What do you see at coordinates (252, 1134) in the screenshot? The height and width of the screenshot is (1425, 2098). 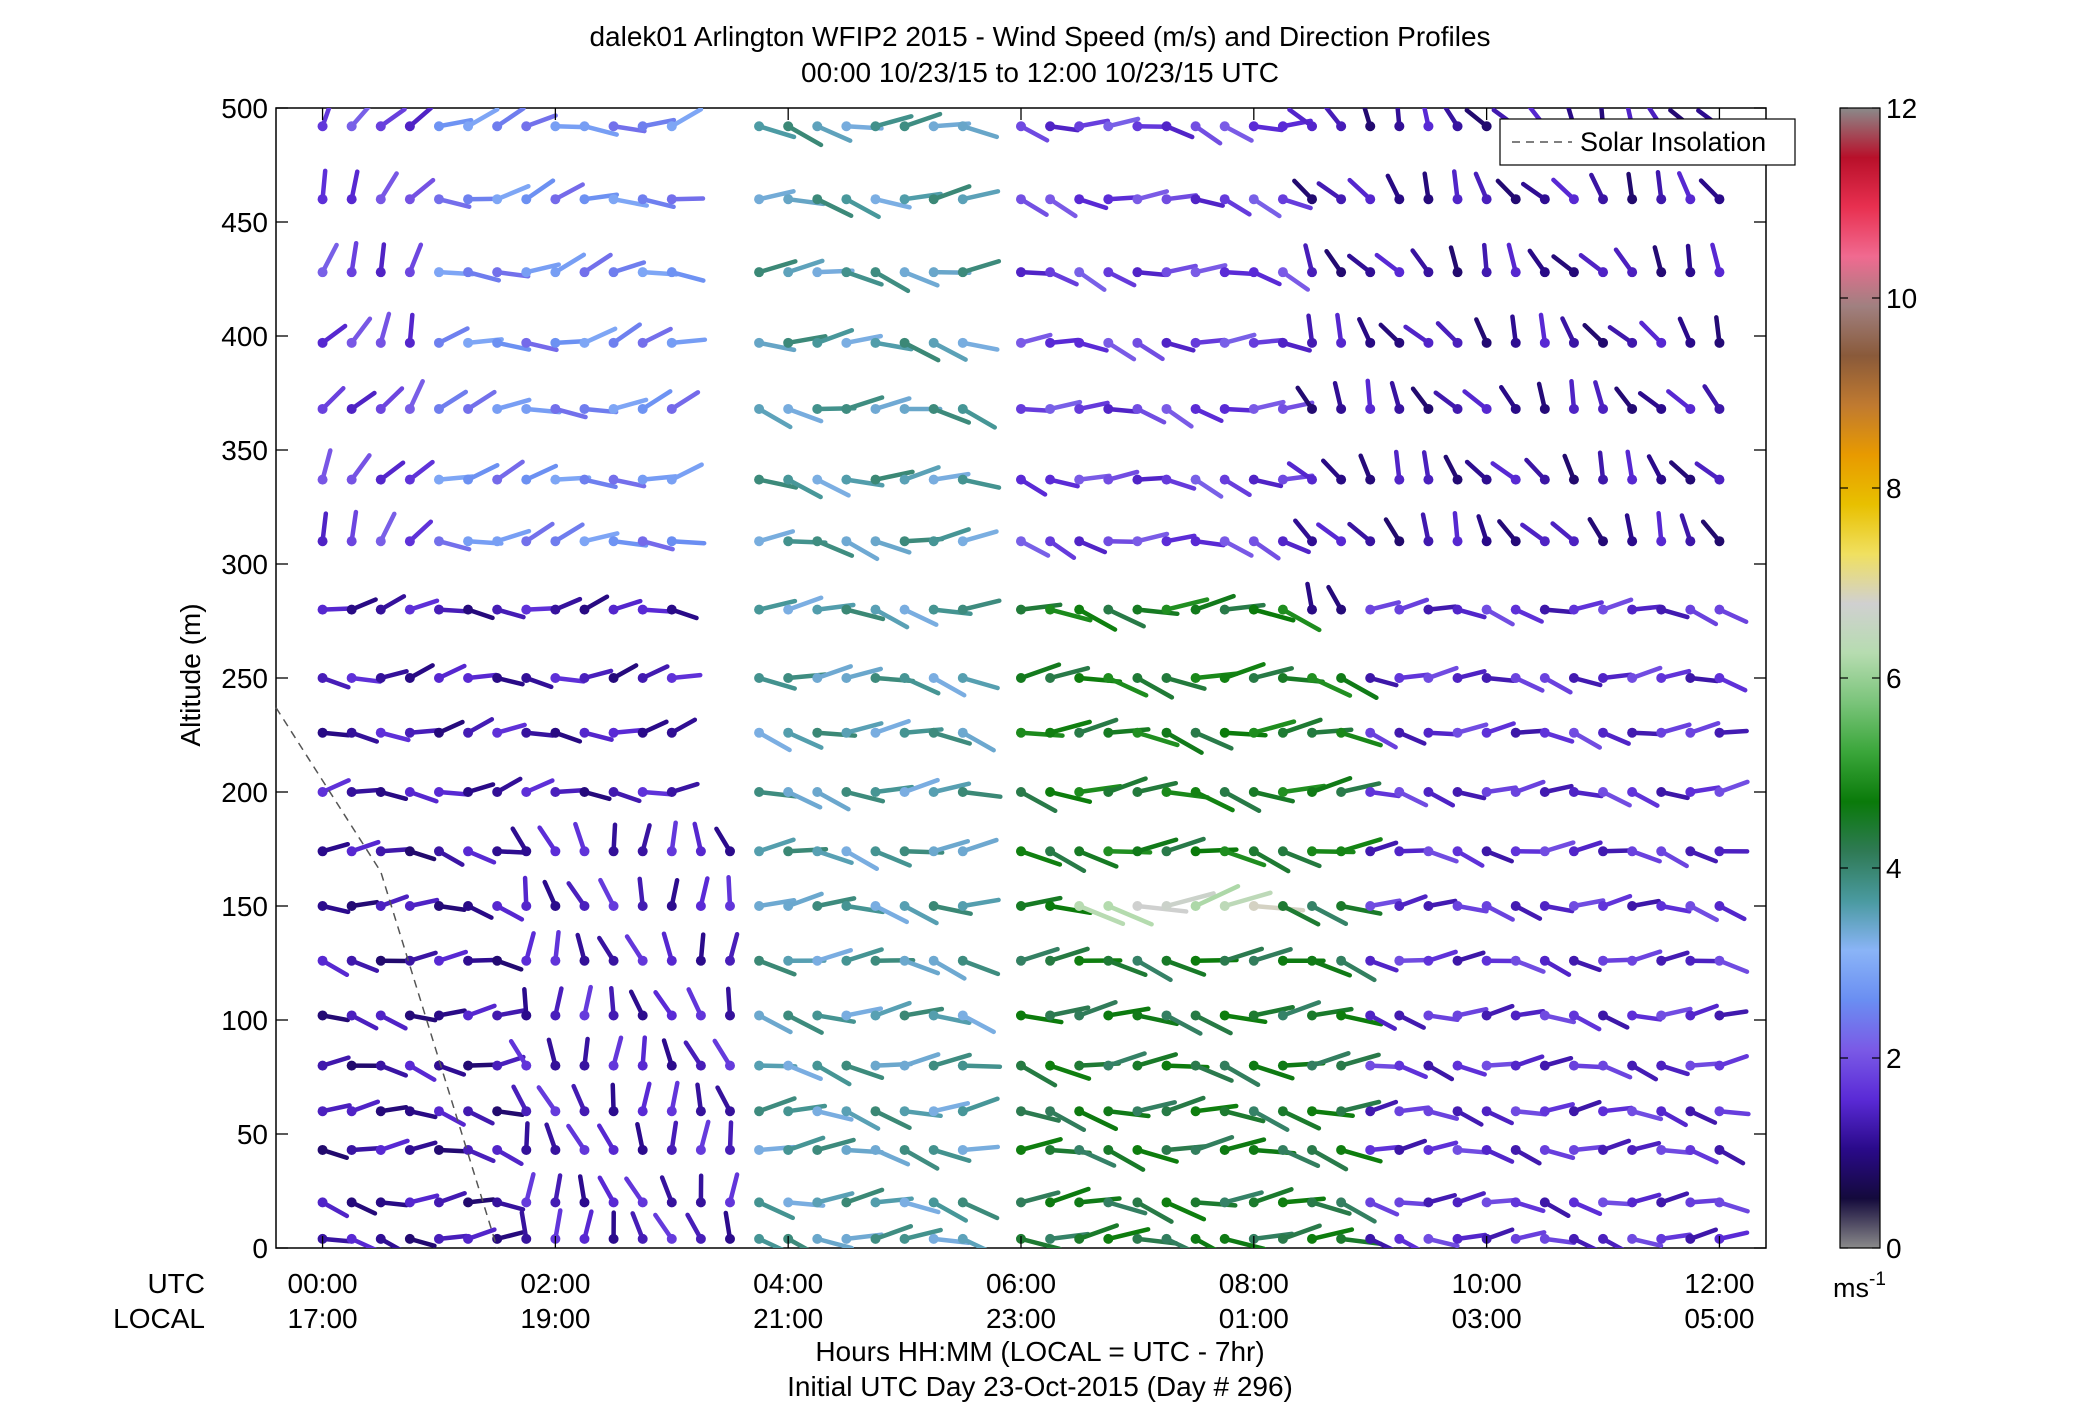 I see `y-tick-label: 50` at bounding box center [252, 1134].